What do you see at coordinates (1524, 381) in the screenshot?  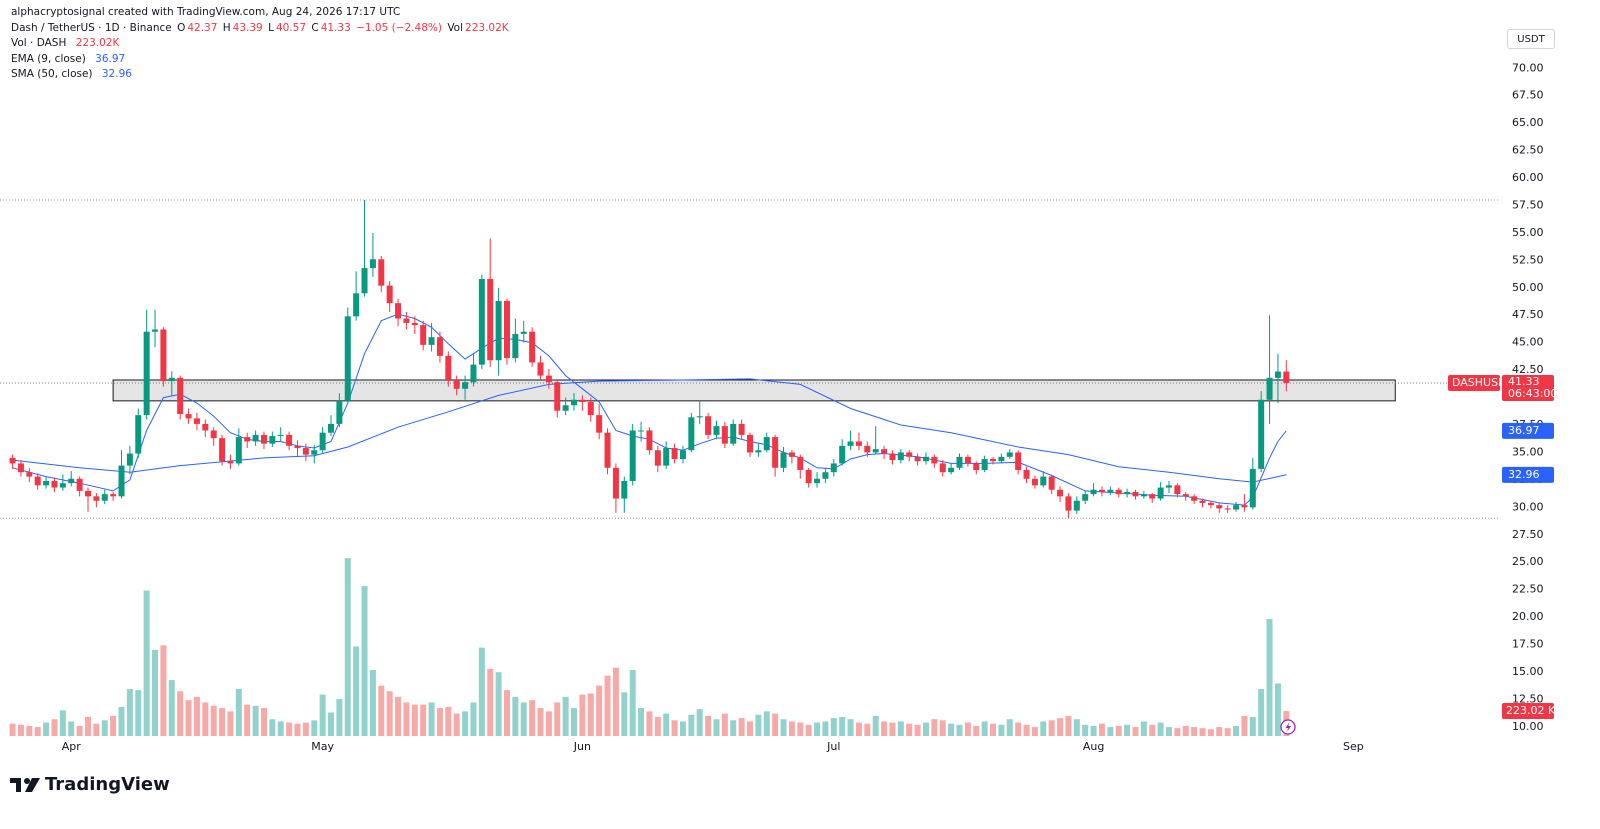 I see `price-tag: 41.33` at bounding box center [1524, 381].